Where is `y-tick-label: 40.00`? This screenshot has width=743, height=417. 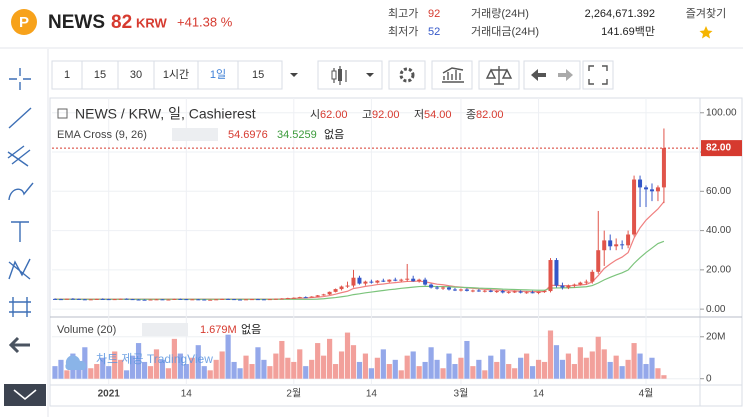
y-tick-label: 40.00 is located at coordinates (718, 230).